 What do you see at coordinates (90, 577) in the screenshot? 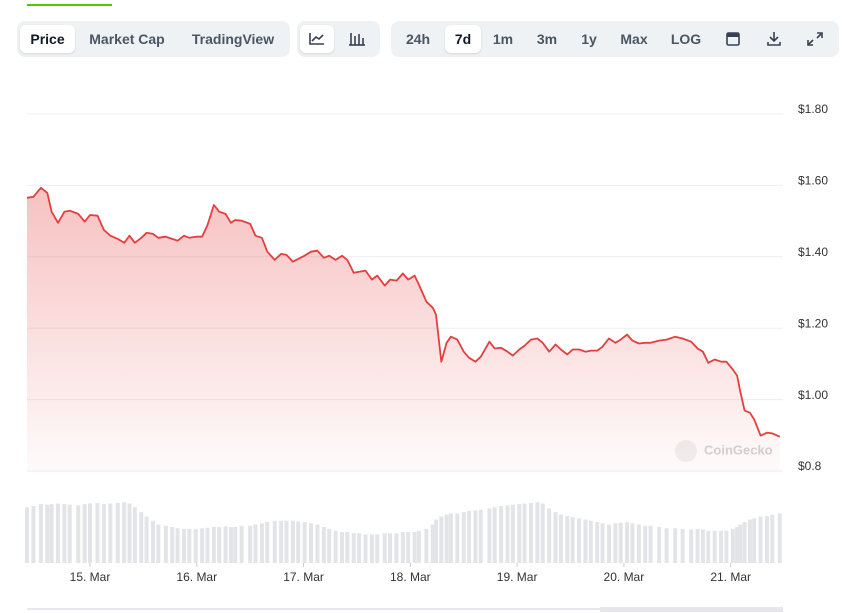
I see `x-tick-label: 15. Mar` at bounding box center [90, 577].